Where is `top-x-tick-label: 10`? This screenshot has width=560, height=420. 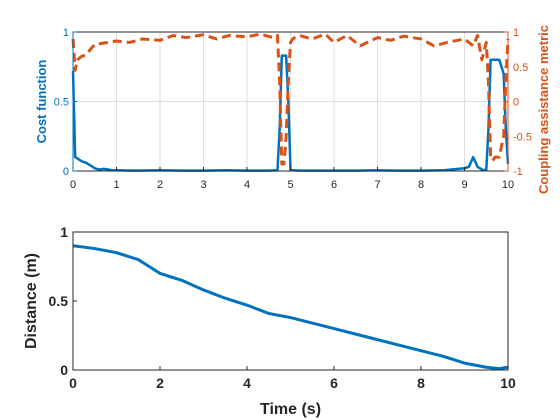
top-x-tick-label: 10 is located at coordinates (508, 185).